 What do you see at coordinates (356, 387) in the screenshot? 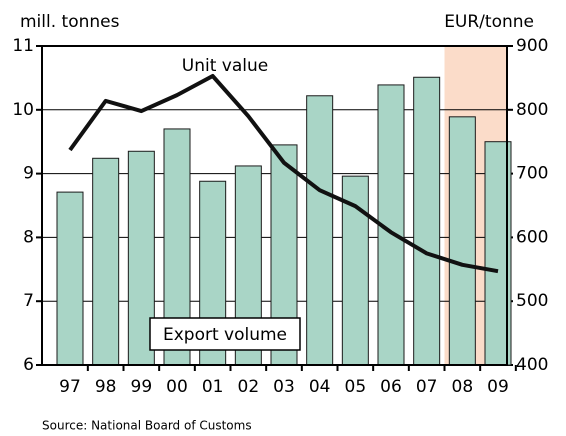
I see `x-tick-label: 05` at bounding box center [356, 387].